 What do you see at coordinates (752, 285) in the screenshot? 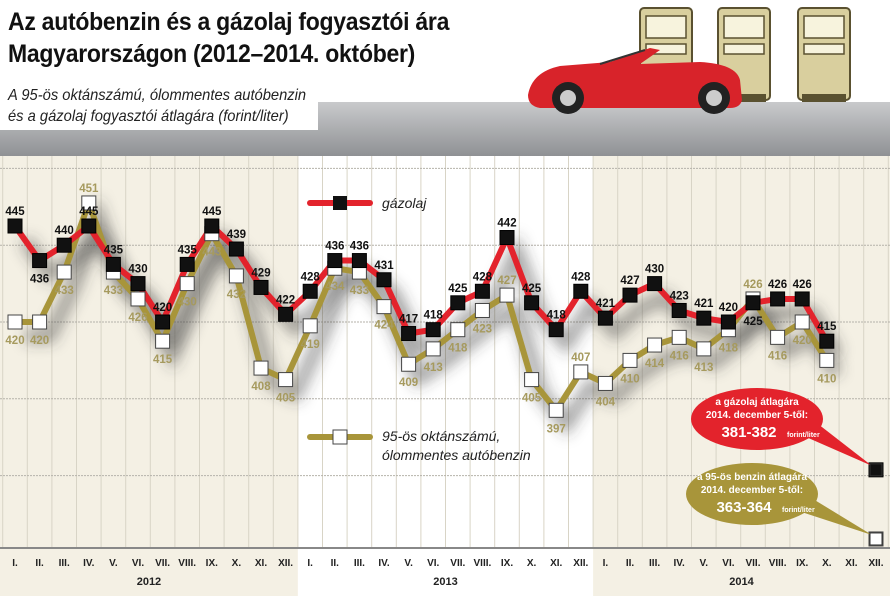
I see `petrol-data-label: 426` at bounding box center [752, 285].